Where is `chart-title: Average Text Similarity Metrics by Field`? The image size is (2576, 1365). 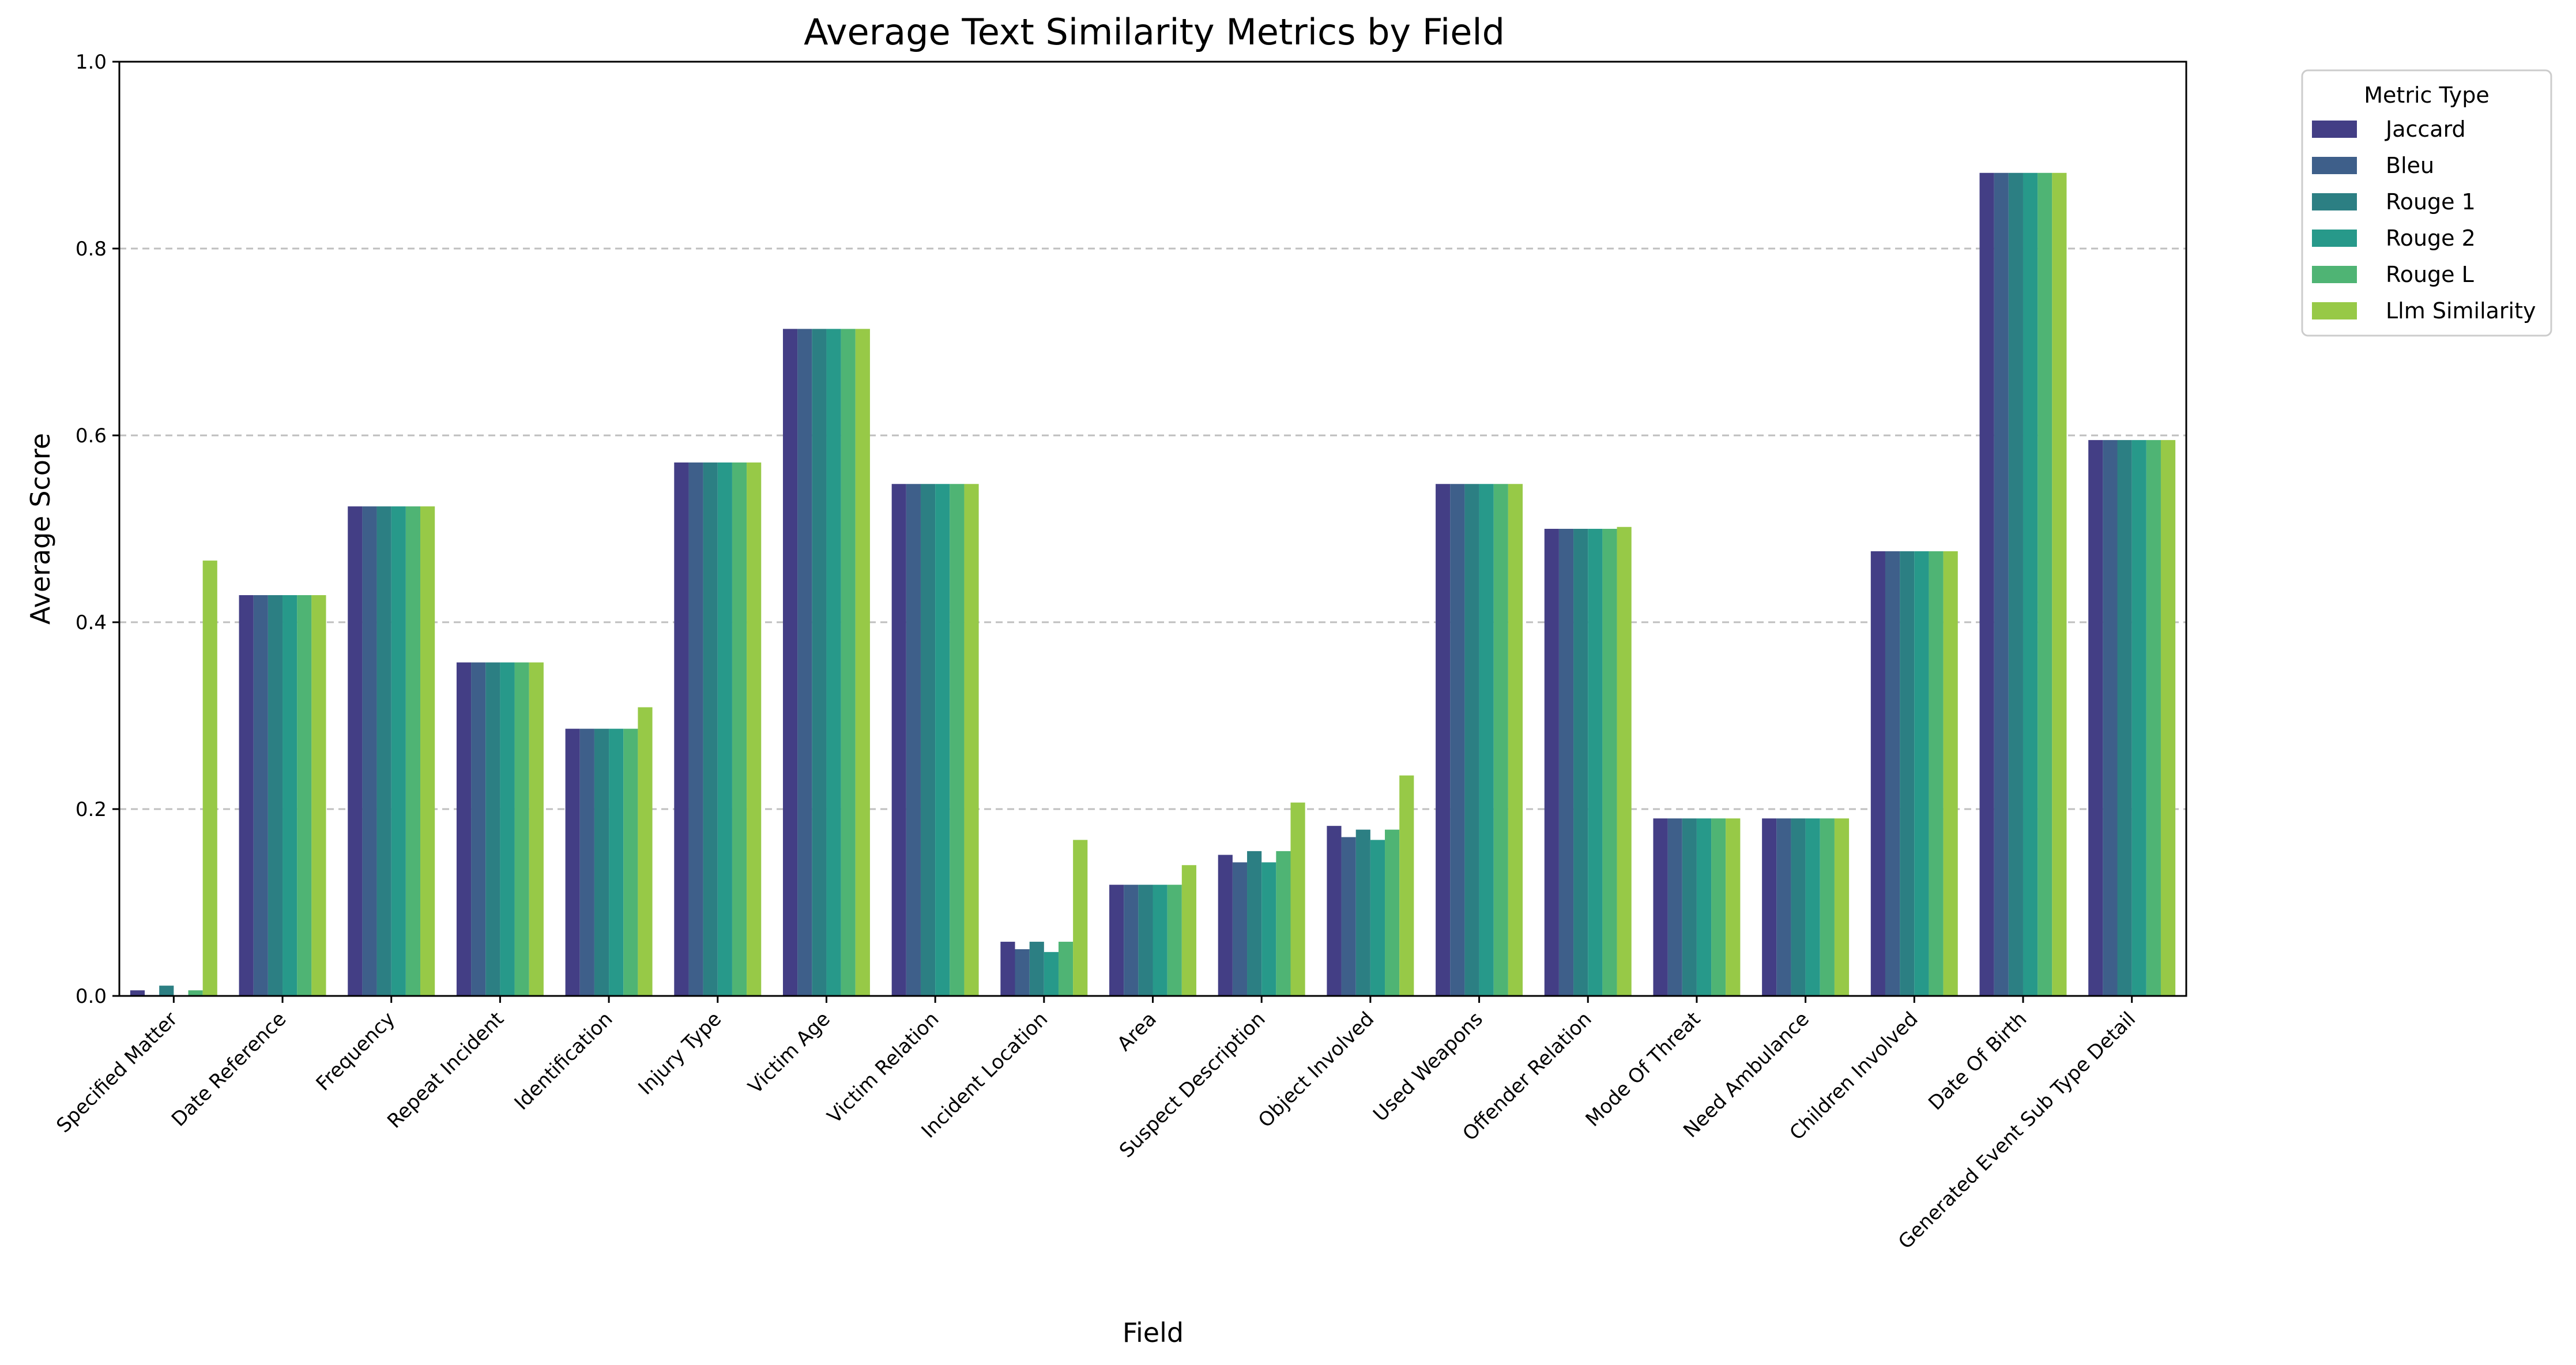
chart-title: Average Text Similarity Metrics by Field is located at coordinates (1154, 32).